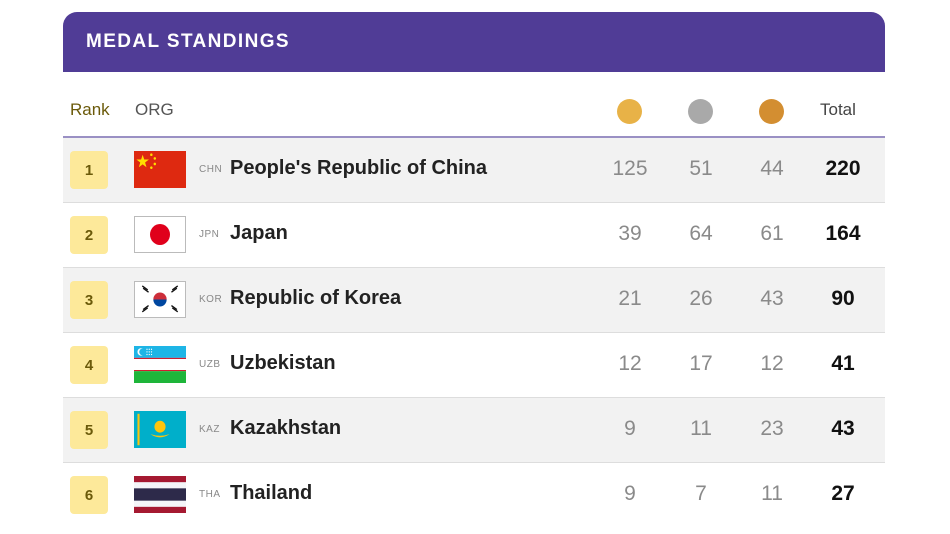 The image size is (950, 534). I want to click on country-code: KAZ, so click(209, 429).